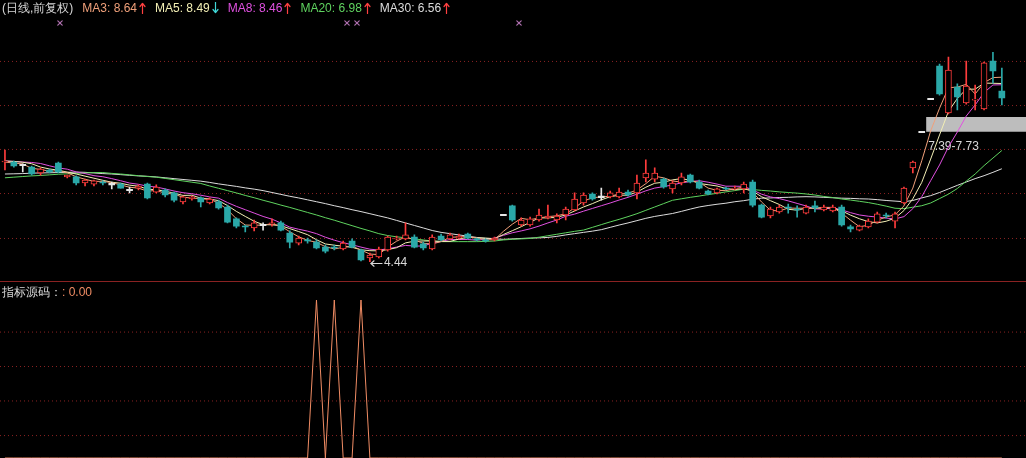 The width and height of the screenshot is (1026, 458). What do you see at coordinates (395, 262) in the screenshot?
I see `annotation: 4.44` at bounding box center [395, 262].